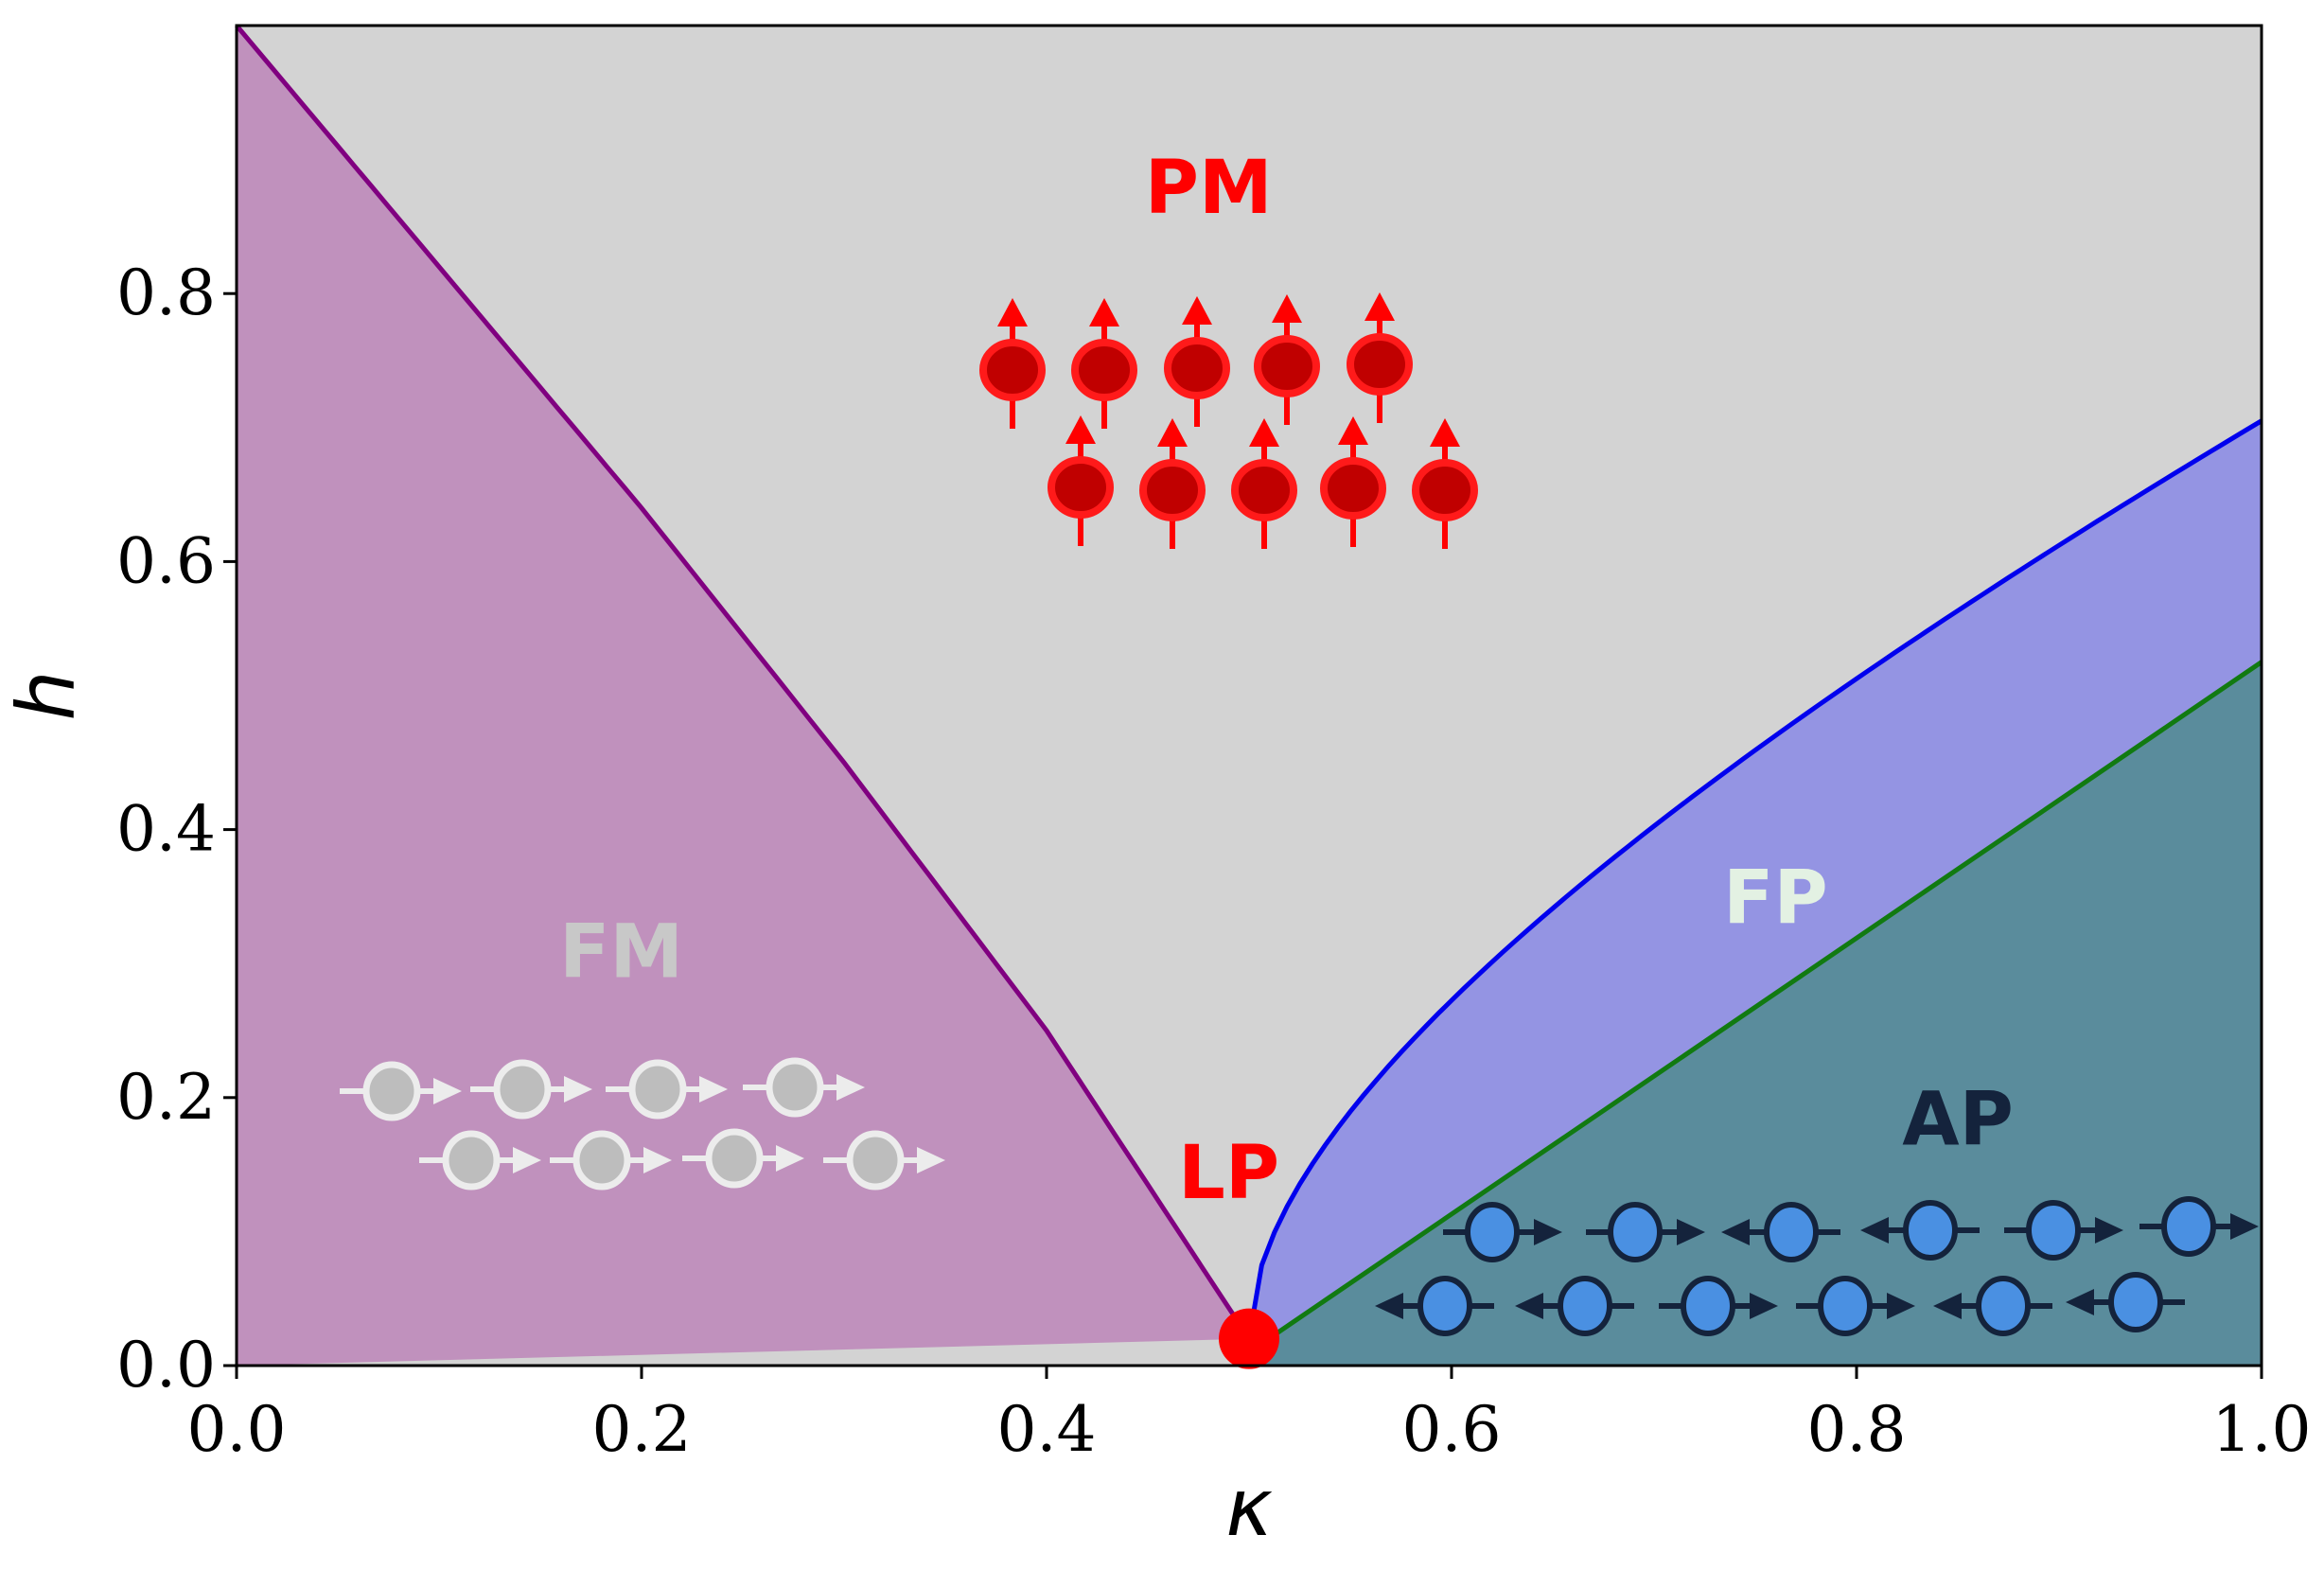 This screenshot has width=2324, height=1570. Describe the element at coordinates (166, 1097) in the screenshot. I see `y-tick-label: 0.2` at that location.